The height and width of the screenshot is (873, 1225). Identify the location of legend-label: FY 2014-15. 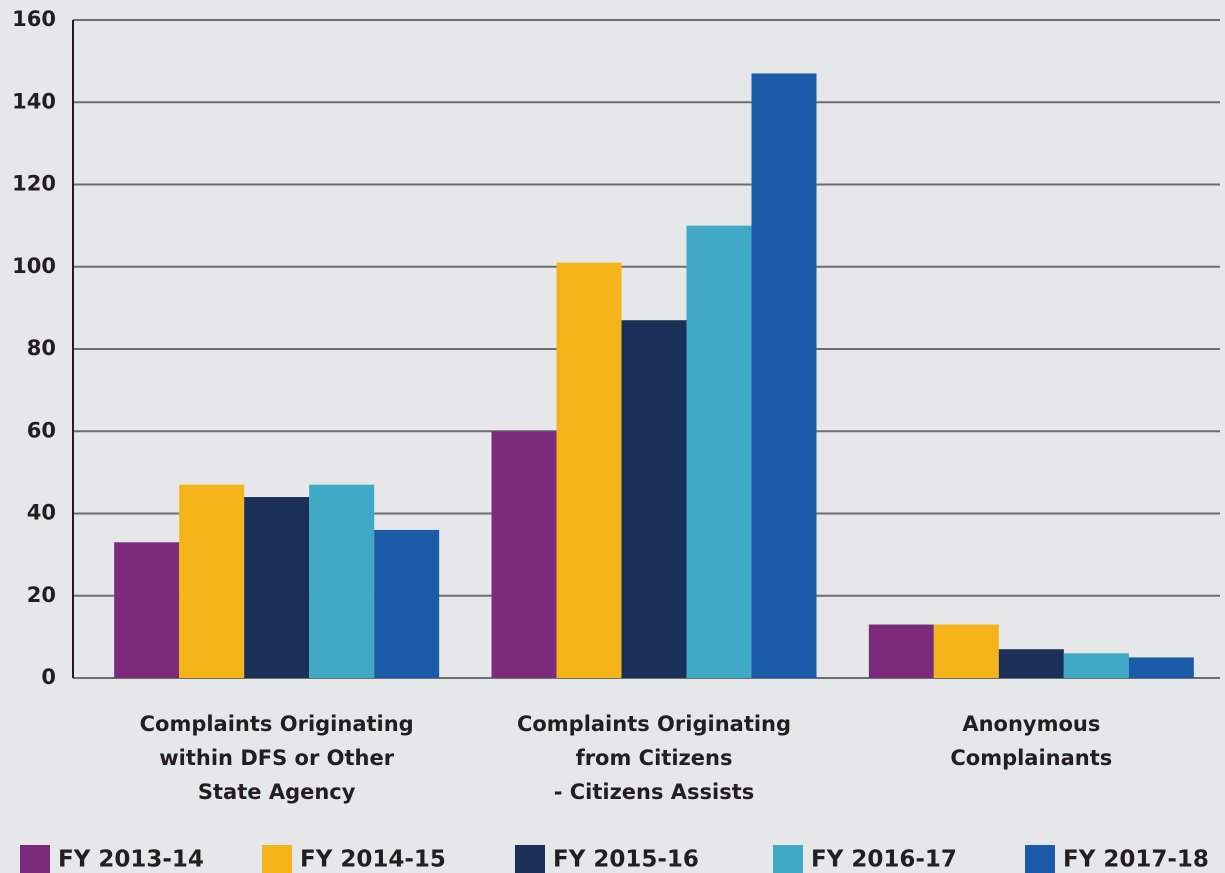
(373, 860).